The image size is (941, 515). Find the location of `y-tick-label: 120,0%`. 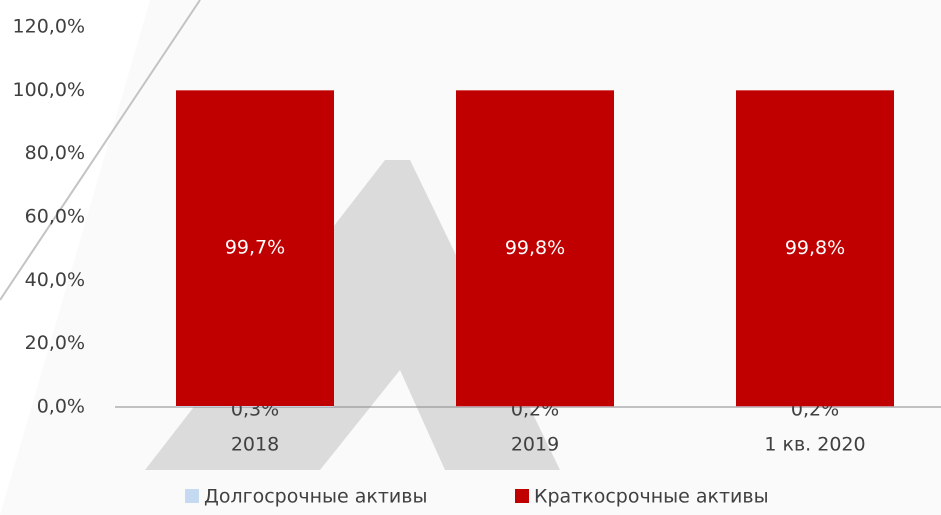

y-tick-label: 120,0% is located at coordinates (49, 27).